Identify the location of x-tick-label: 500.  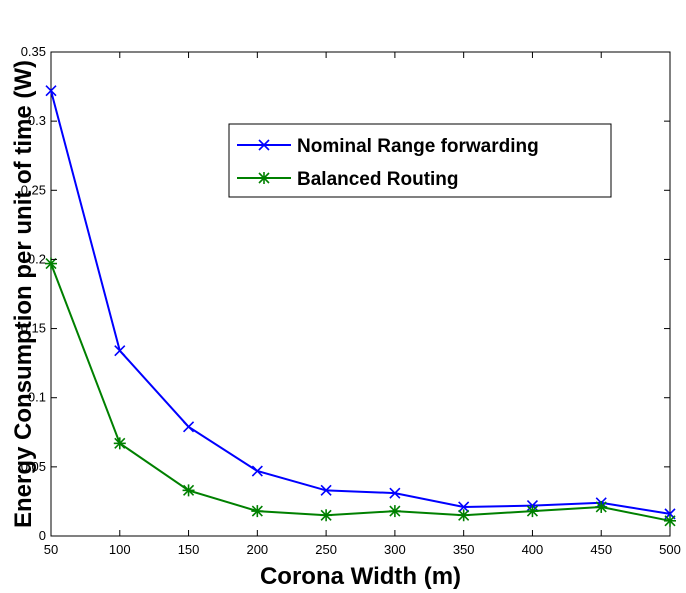
(670, 549).